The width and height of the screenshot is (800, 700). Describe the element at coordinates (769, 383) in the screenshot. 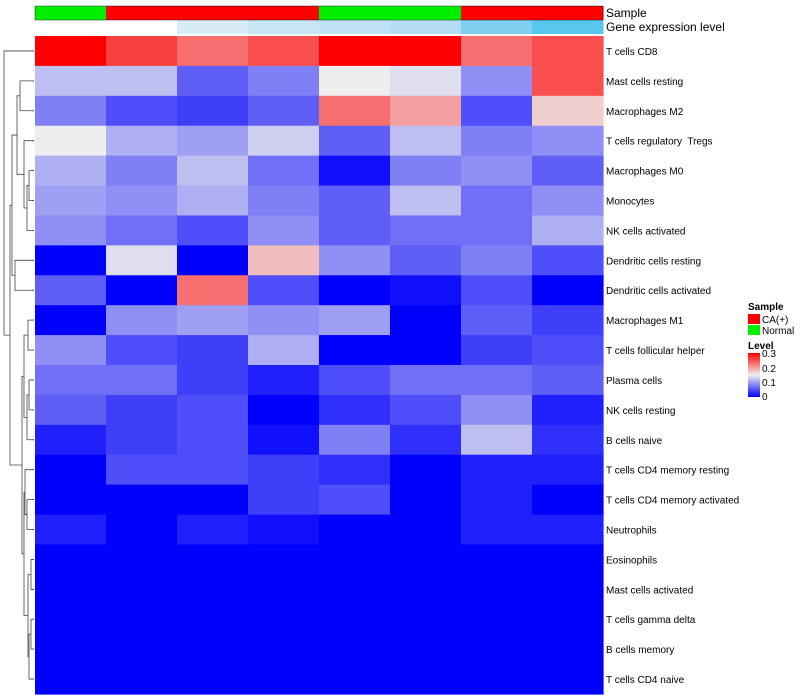

I see `legend-level-tick-0-1: 0.1` at that location.